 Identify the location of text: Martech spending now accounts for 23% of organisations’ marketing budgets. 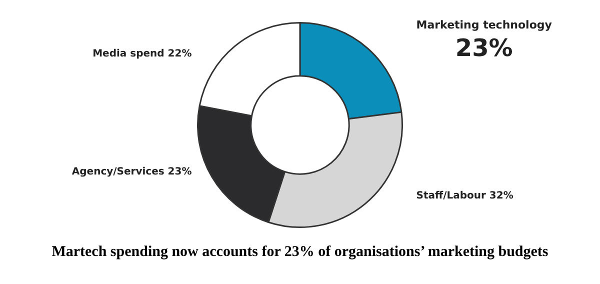
(300, 252).